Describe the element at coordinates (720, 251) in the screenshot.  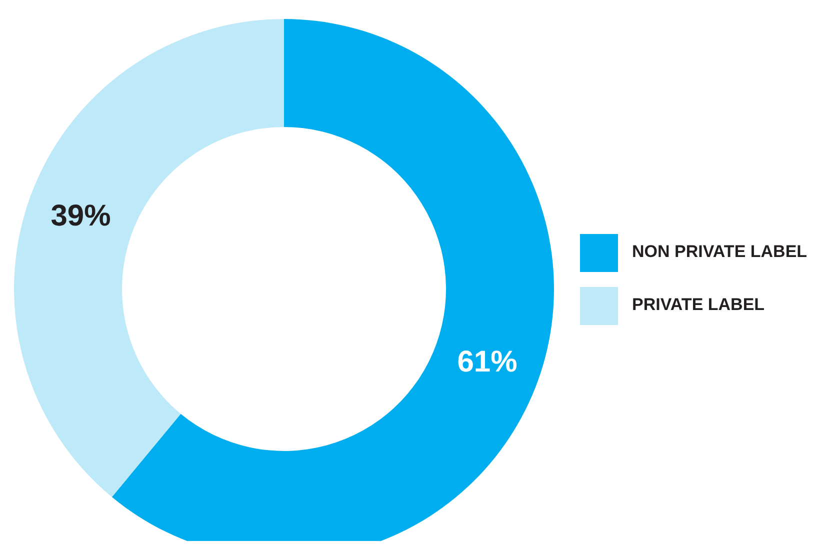
I see `legend-label: NON PRIVATE LABEL` at that location.